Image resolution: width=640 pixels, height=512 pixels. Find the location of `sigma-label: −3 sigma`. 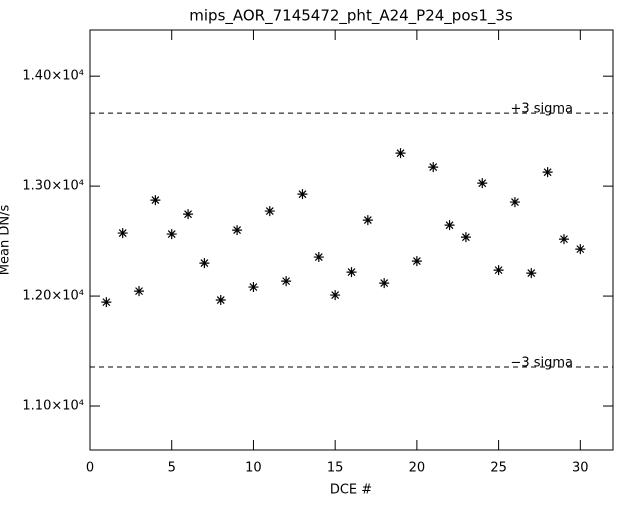

sigma-label: −3 sigma is located at coordinates (541, 362).